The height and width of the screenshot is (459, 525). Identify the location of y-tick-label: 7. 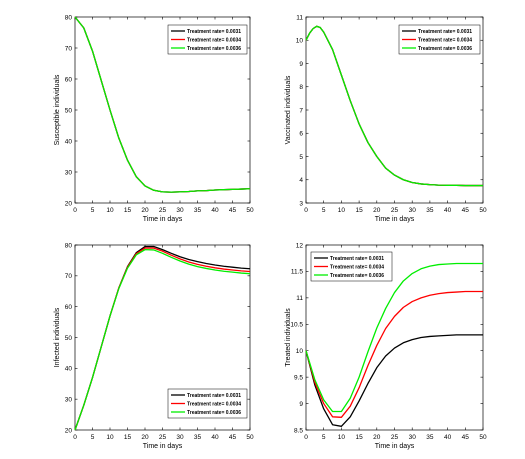
(301, 110).